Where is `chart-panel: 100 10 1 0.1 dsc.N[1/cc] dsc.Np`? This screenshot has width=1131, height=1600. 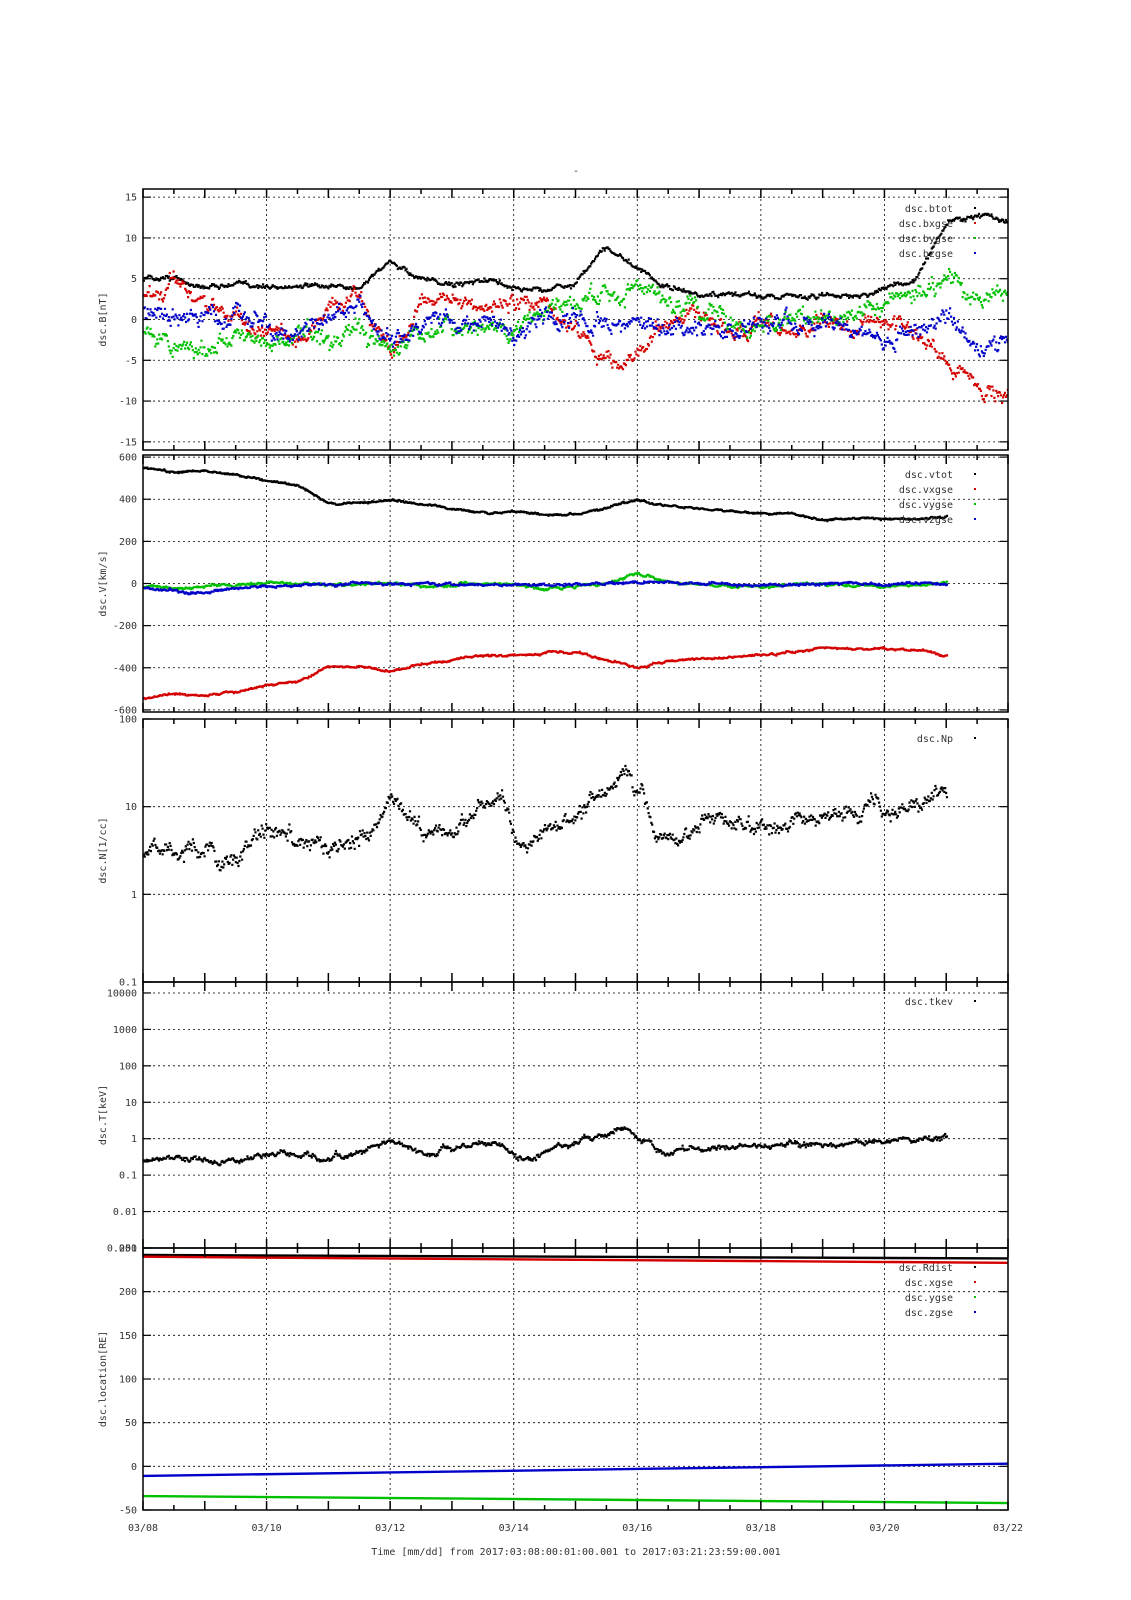 chart-panel: 100 10 1 0.1 dsc.N[1/cc] dsc.Np is located at coordinates (553, 852).